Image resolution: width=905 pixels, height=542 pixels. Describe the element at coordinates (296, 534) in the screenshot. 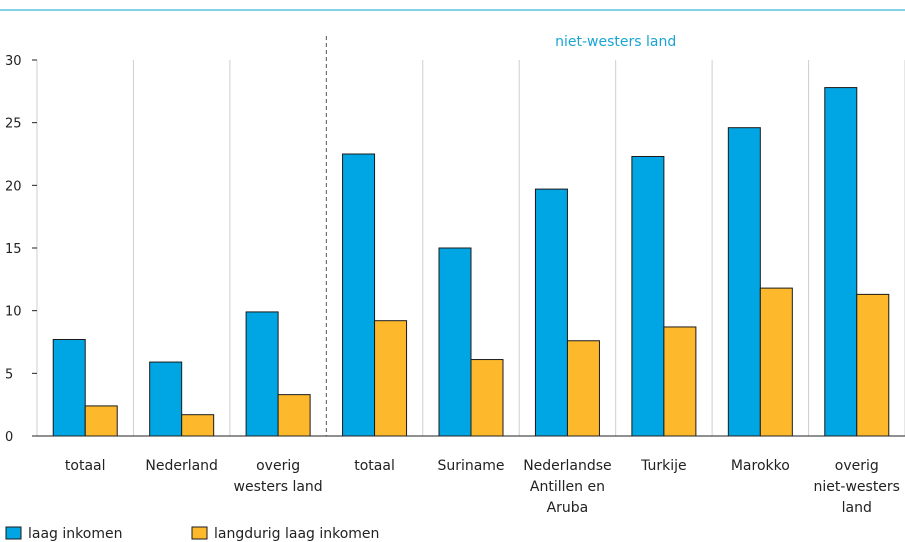

I see `legend-label: langdurig laag inkomen` at that location.